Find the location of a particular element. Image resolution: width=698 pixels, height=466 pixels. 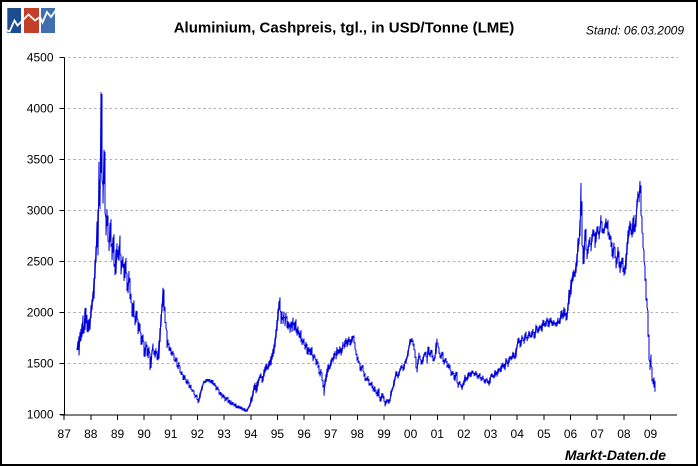

svg-text: 90 is located at coordinates (144, 434).